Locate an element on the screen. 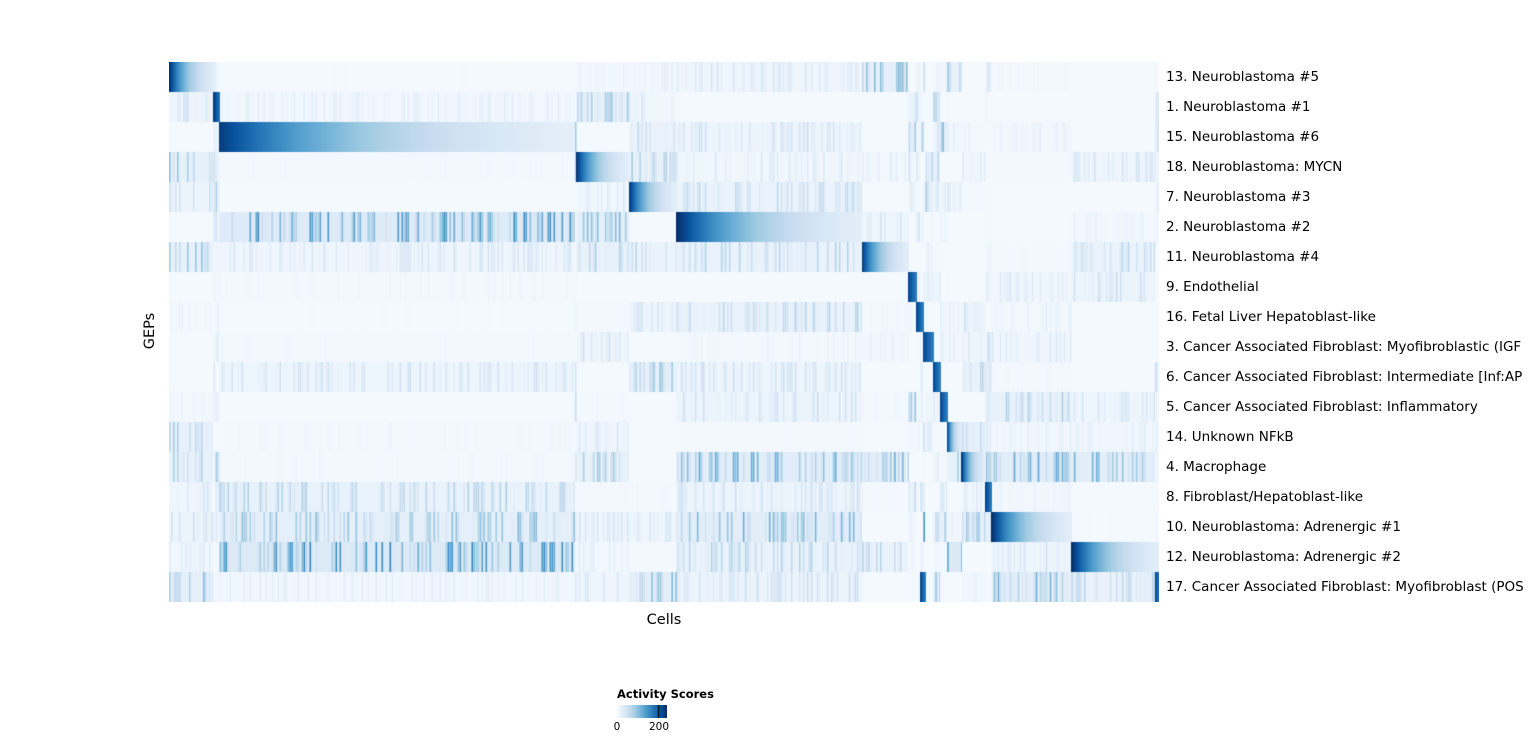  row-label: 8. Fibroblast/Hepatoblast-like is located at coordinates (1265, 497).